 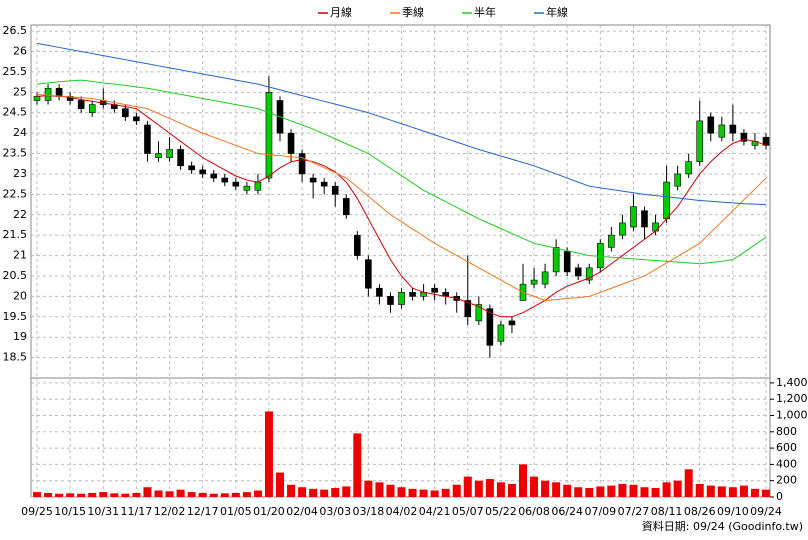 What do you see at coordinates (341, 12) in the screenshot?
I see `legend-label: 月線` at bounding box center [341, 12].